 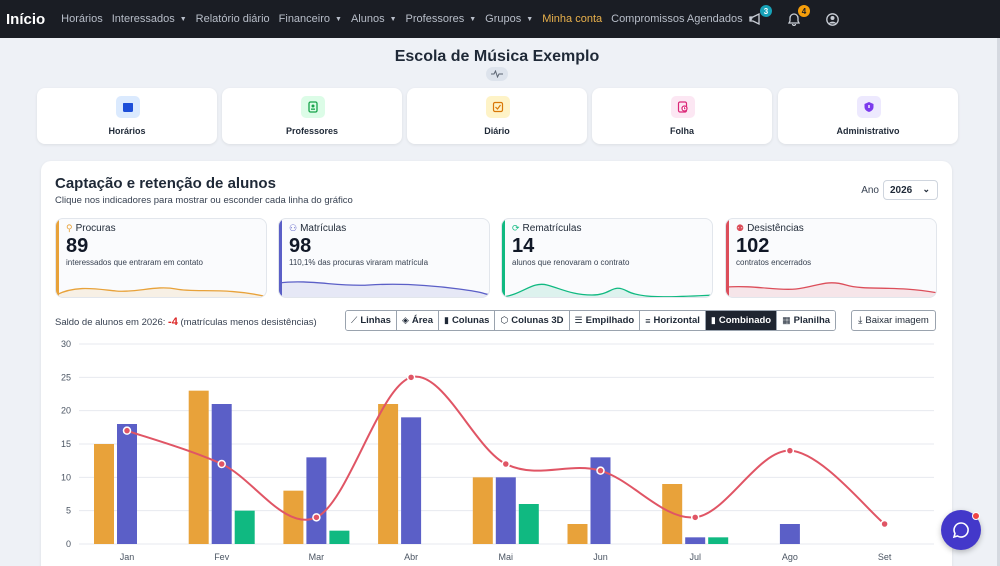 What do you see at coordinates (367, 19) in the screenshot?
I see `nav-item-label: Alunos` at bounding box center [367, 19].